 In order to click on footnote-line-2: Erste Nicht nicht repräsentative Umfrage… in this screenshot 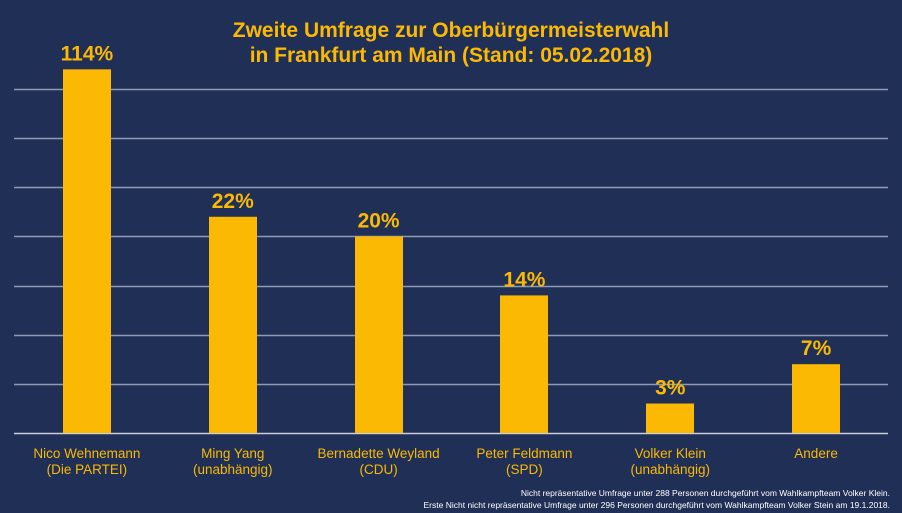, I will do `click(656, 505)`.